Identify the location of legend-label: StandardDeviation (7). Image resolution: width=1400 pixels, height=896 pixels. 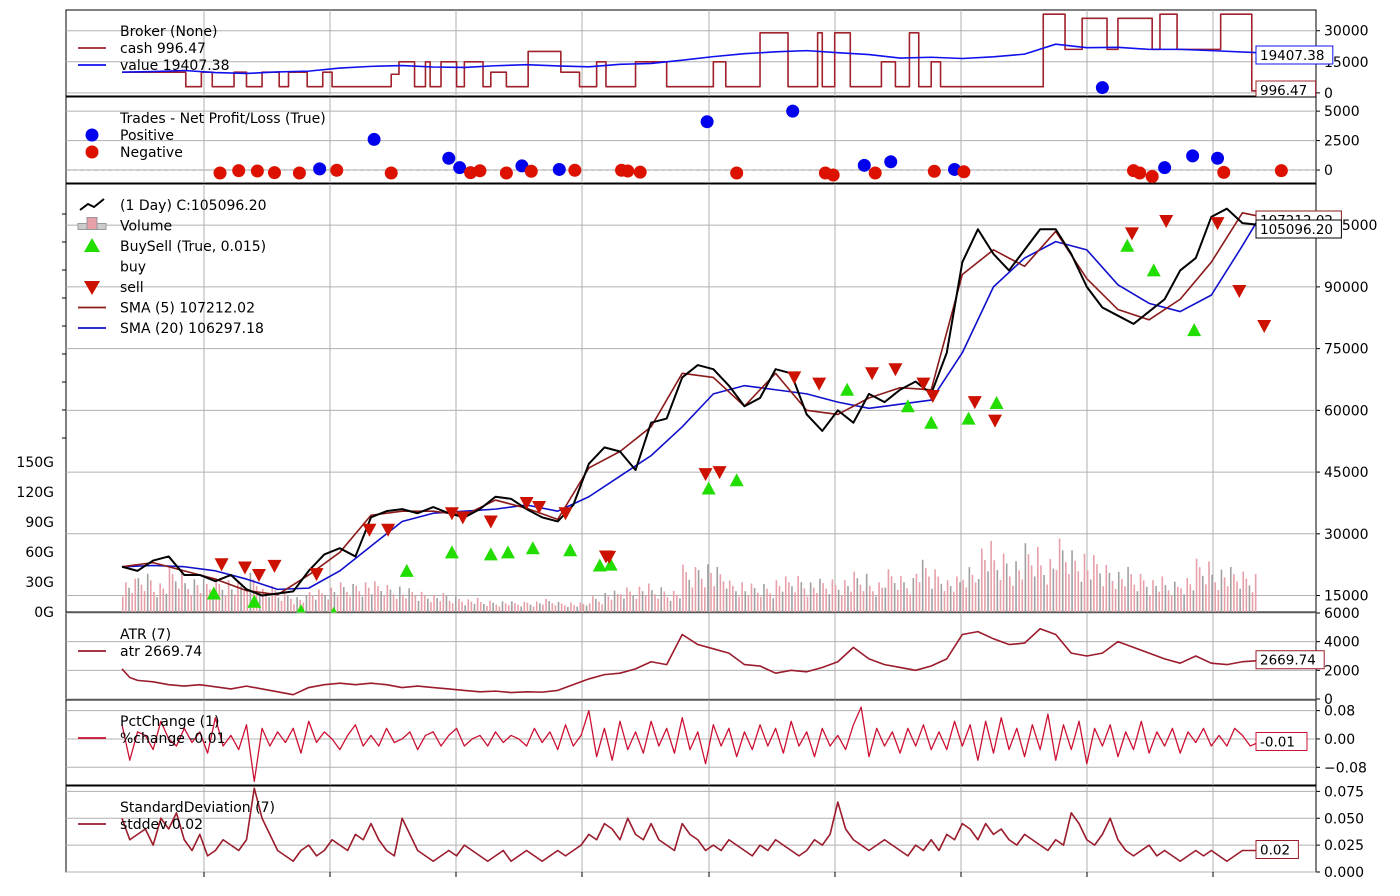
(197, 808).